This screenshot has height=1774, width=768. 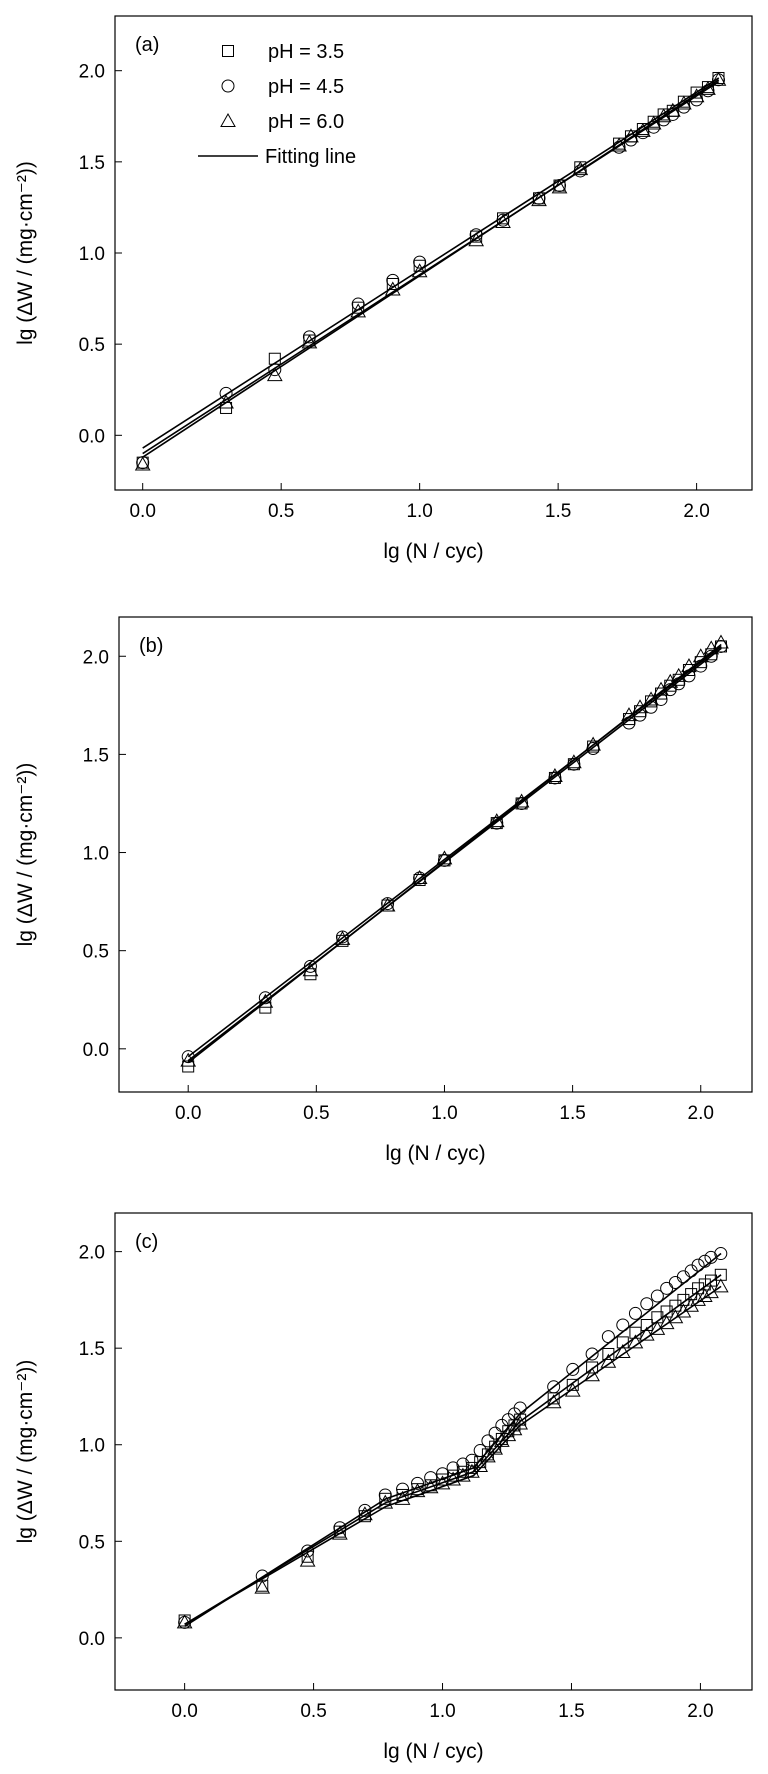 I want to click on legend: pH = 3.5 pH = 4.5 pH = 6.0 Fitting line, so click(x=277, y=104).